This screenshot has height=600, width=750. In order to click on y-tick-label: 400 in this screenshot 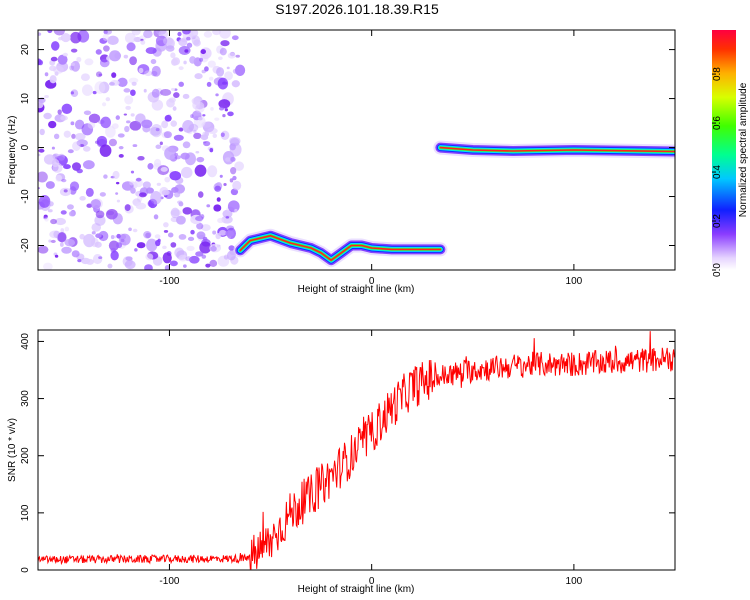, I will do `click(25, 341)`.